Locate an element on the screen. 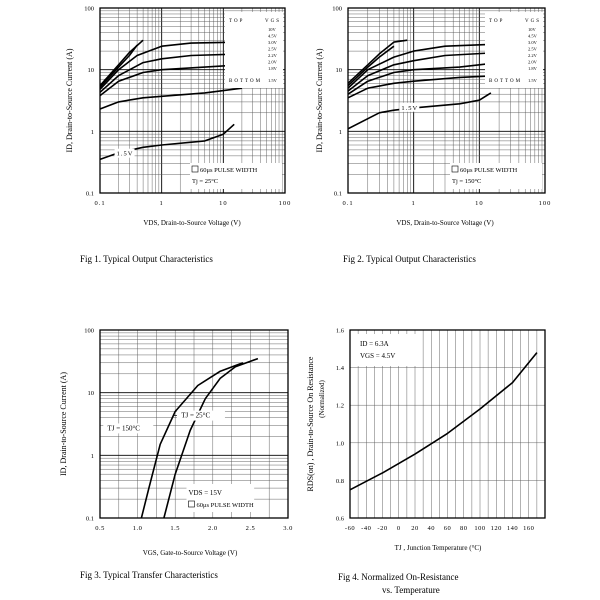  series-line-3-0v is located at coordinates (170, 65).